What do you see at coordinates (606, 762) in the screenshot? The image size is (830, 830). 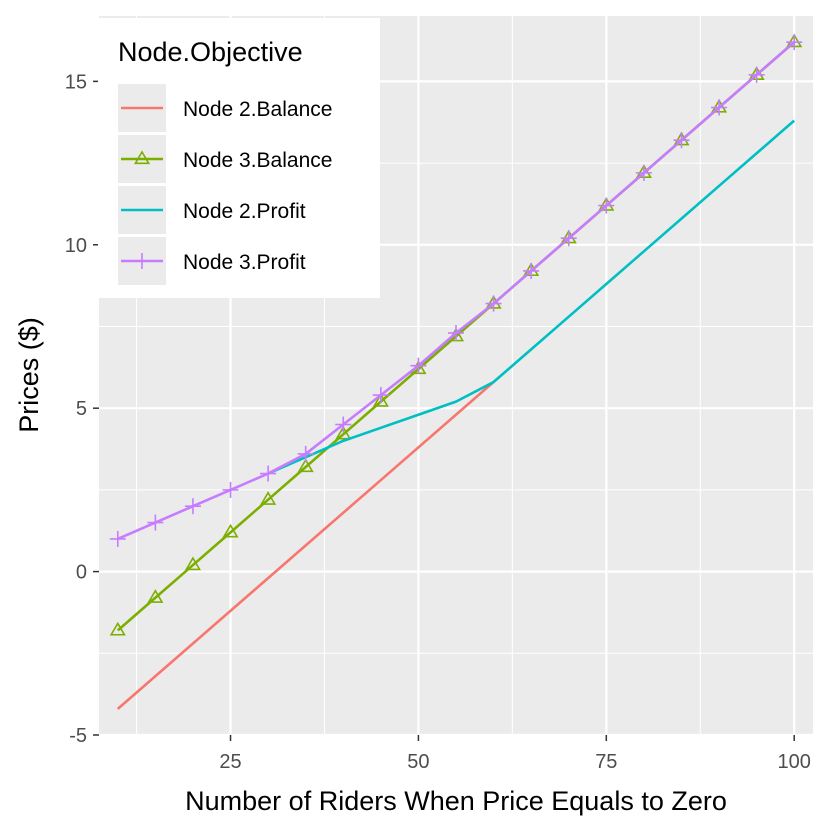 I see `x-tick-label: 75` at bounding box center [606, 762].